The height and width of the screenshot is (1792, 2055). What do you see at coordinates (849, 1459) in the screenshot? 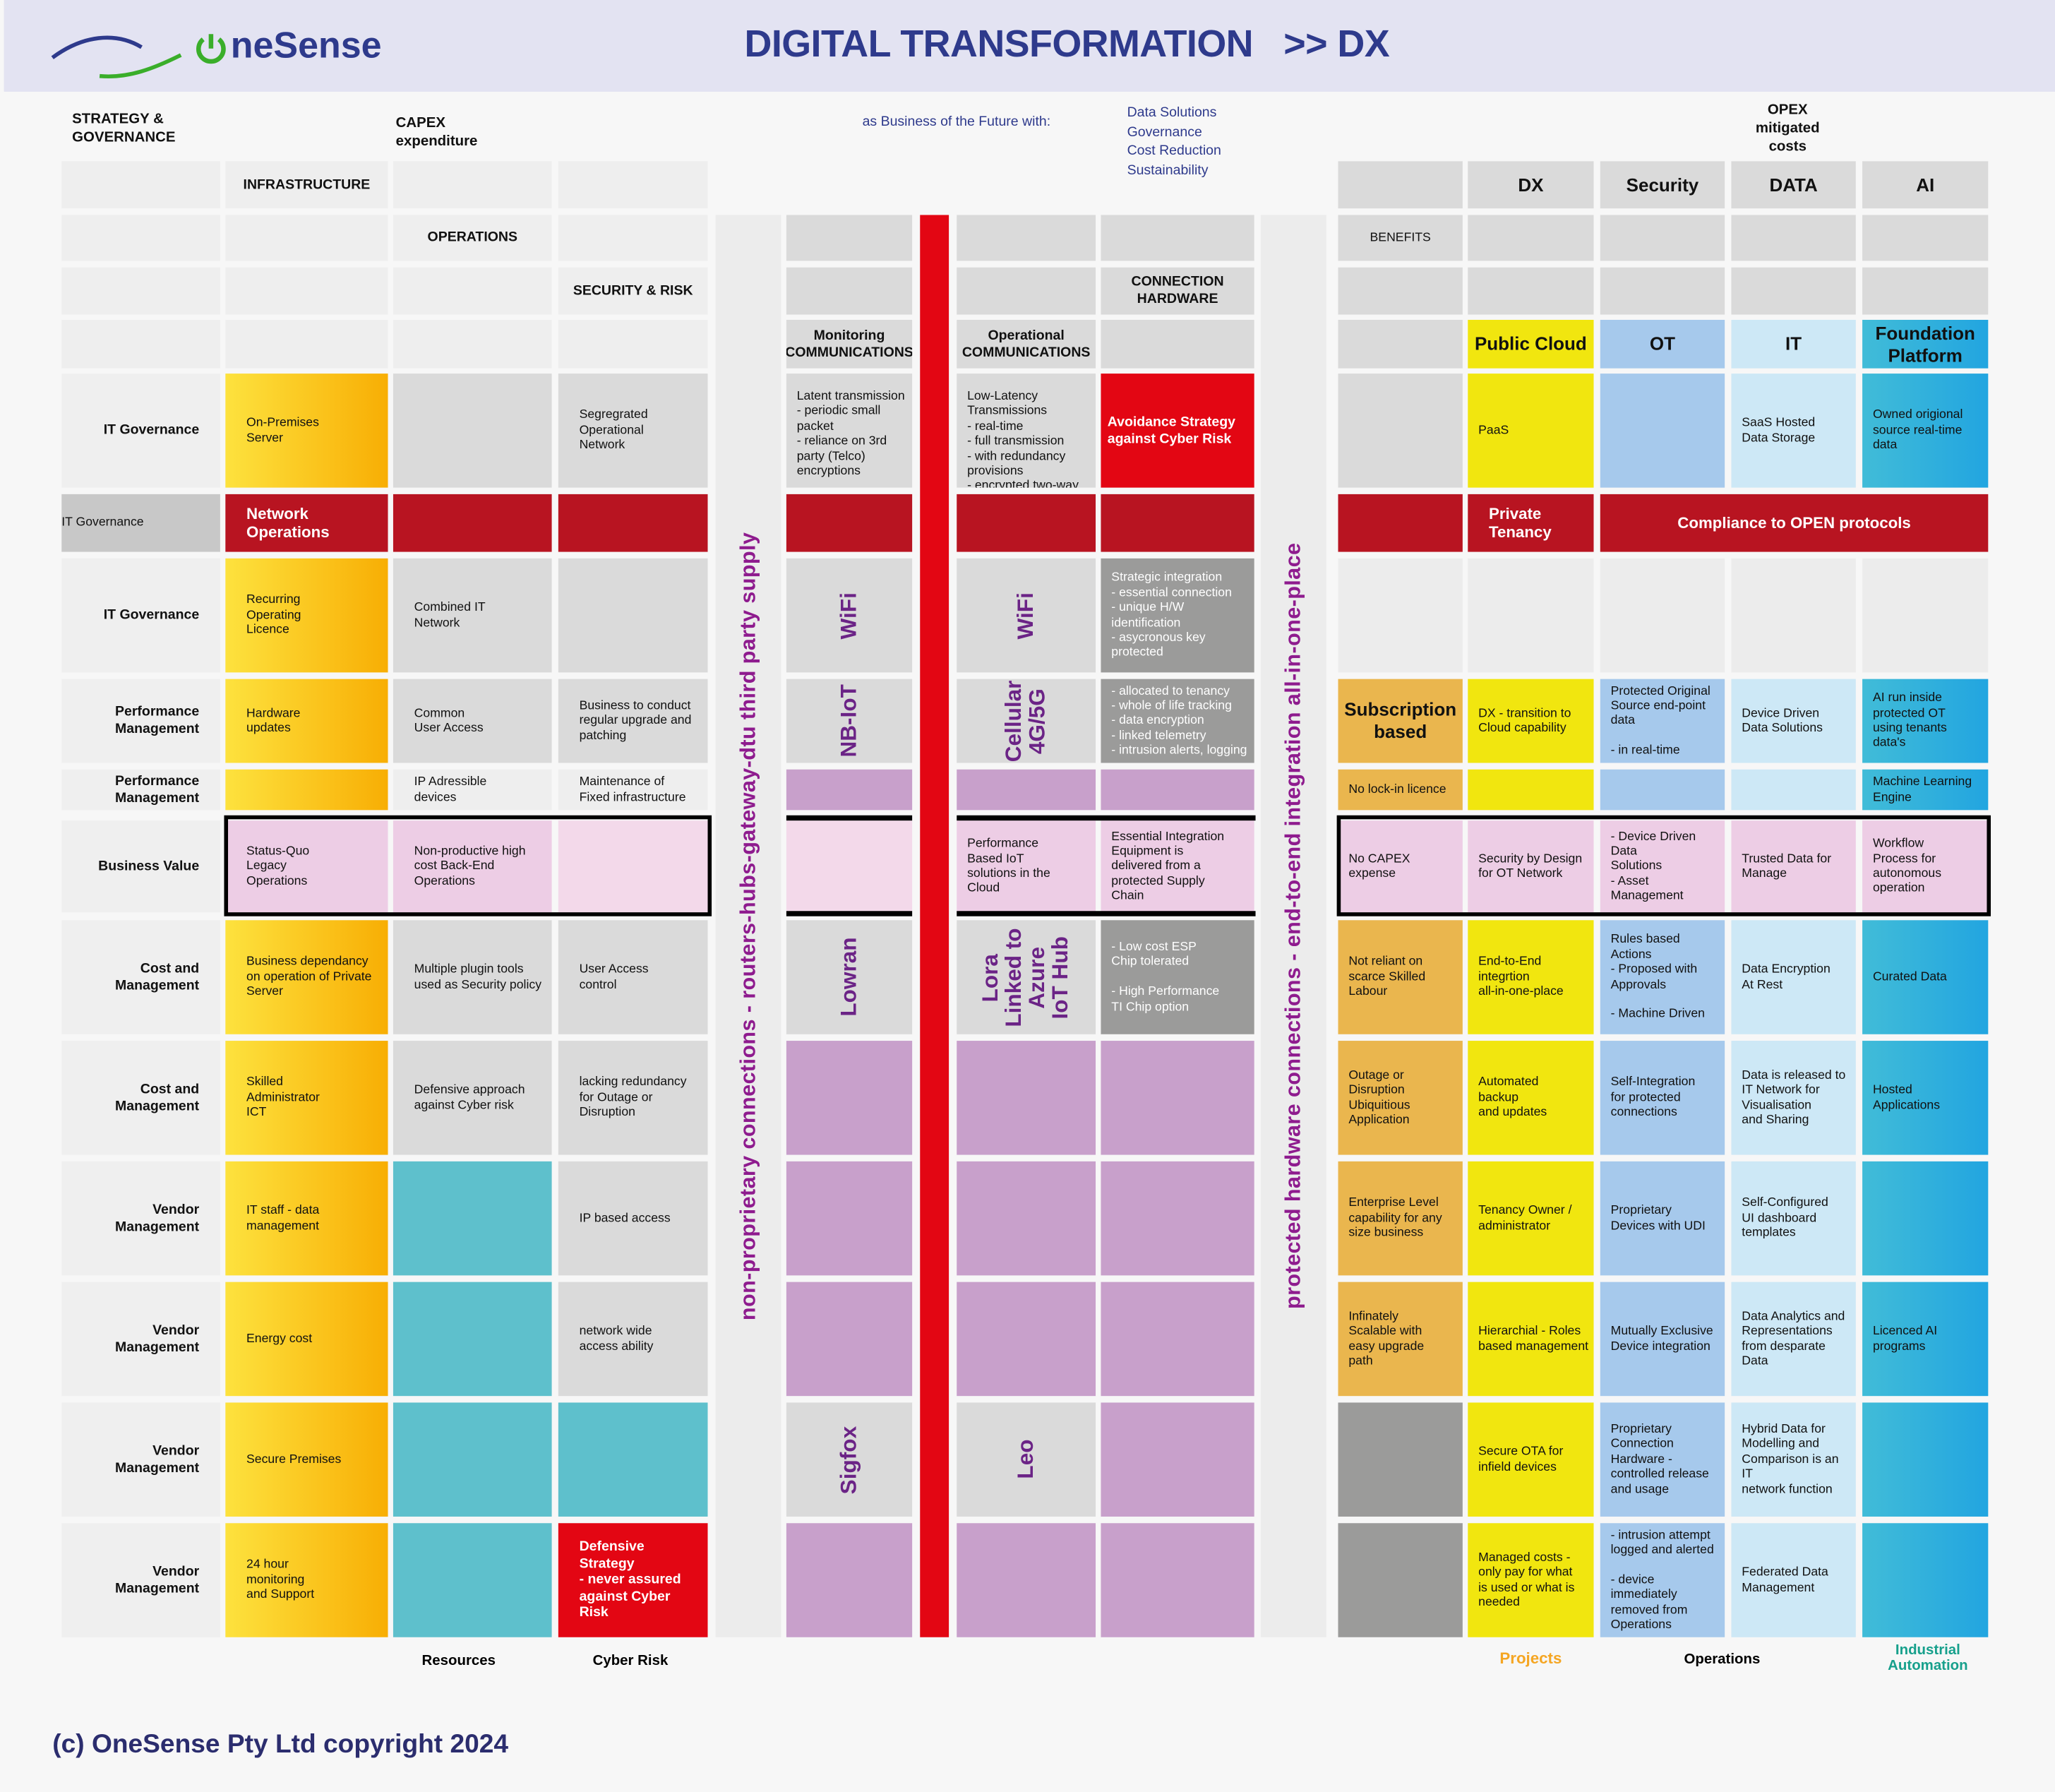
I see `monitoring-cell-text: Sigfox` at bounding box center [849, 1459].